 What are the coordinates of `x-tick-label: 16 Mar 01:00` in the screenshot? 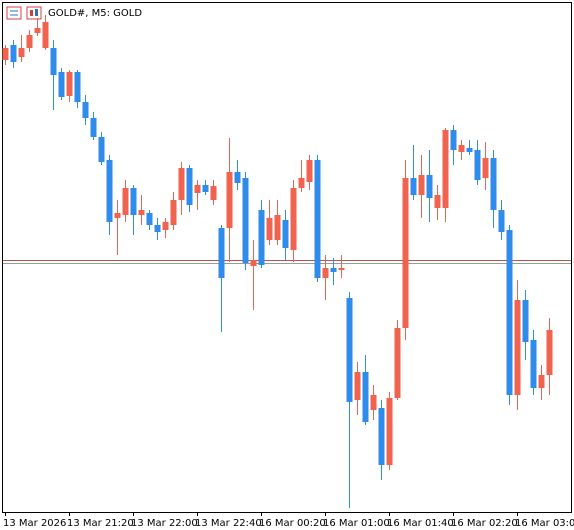 It's located at (356, 523).